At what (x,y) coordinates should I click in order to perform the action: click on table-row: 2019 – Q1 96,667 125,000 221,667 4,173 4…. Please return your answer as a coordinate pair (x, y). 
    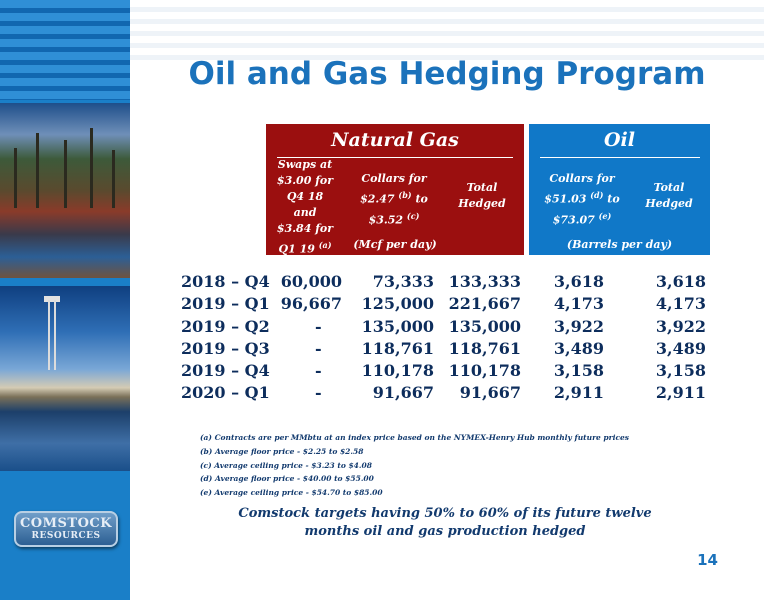
    Looking at the image, I should click on (382, 305).